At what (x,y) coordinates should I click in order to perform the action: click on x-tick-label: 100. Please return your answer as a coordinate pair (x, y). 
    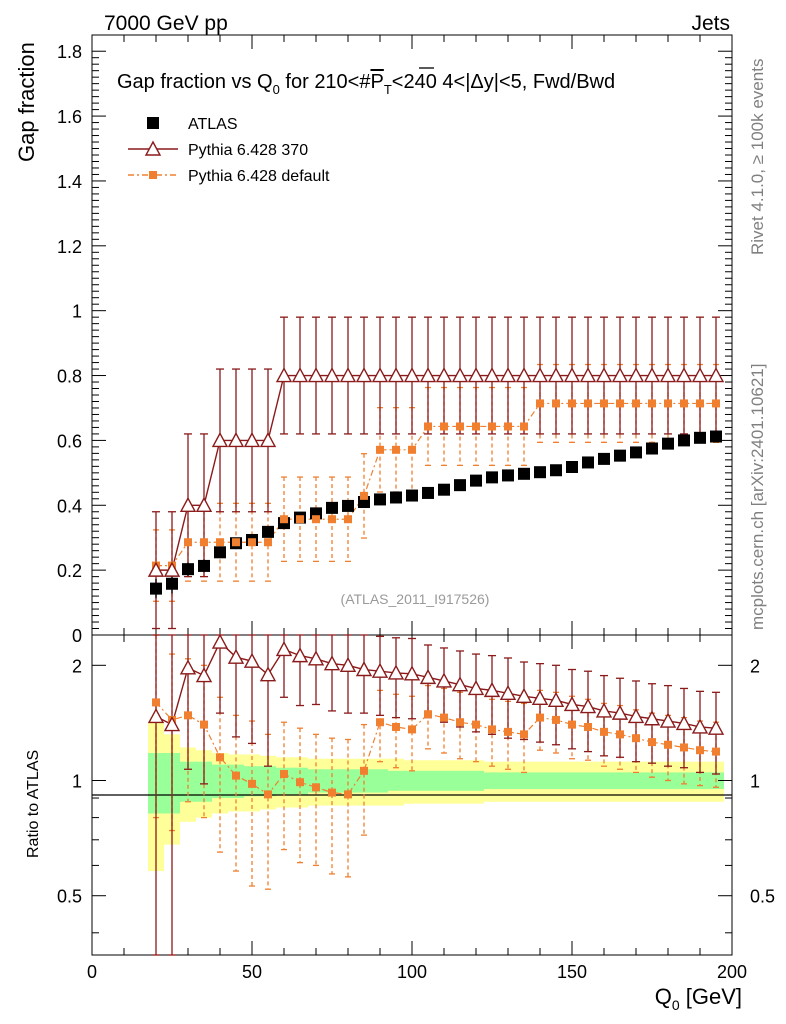
    Looking at the image, I should click on (412, 972).